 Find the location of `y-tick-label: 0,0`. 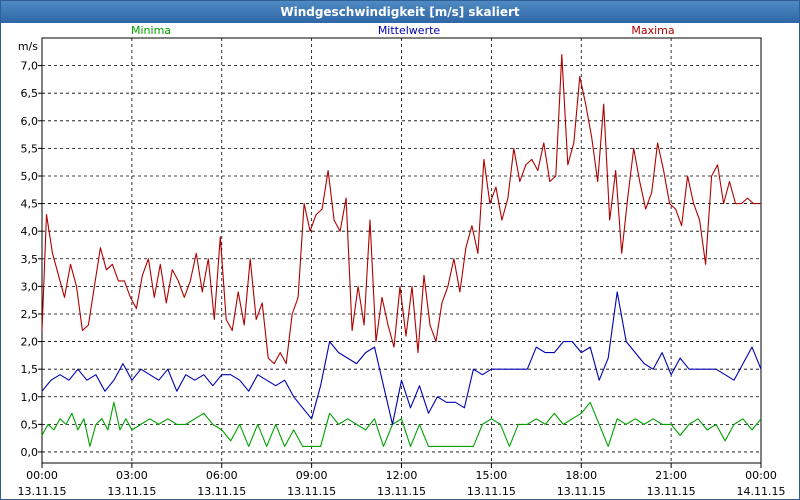

y-tick-label: 0,0 is located at coordinates (30, 452).